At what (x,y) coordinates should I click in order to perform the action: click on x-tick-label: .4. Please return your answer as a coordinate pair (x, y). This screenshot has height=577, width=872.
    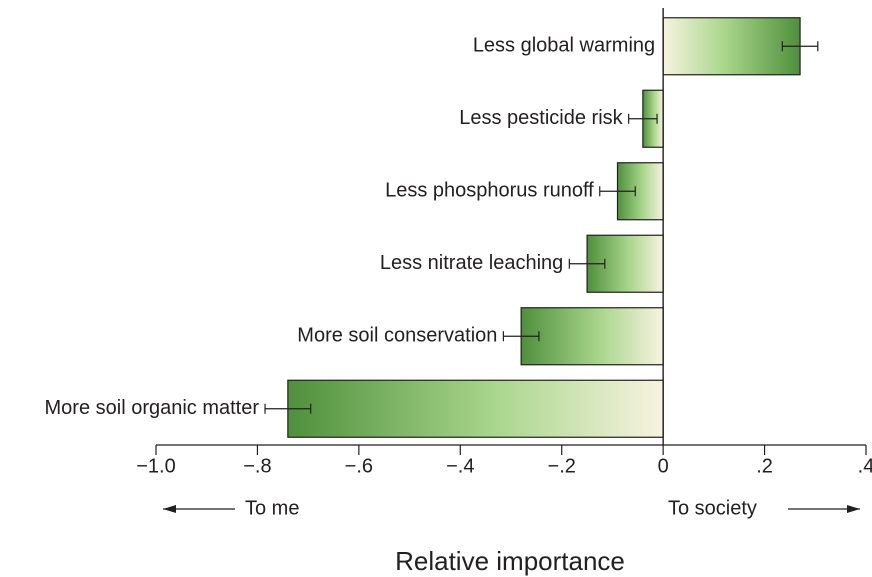
    Looking at the image, I should click on (865, 466).